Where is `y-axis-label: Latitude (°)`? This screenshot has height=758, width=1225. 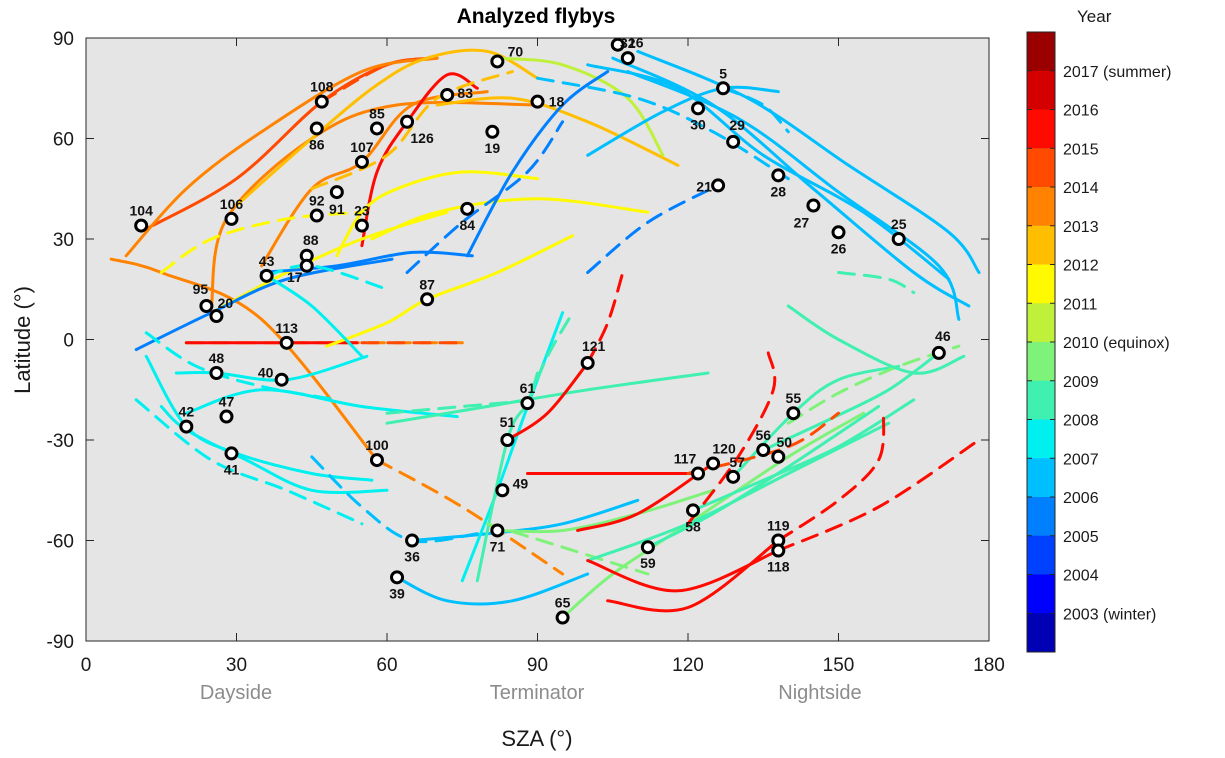
y-axis-label: Latitude (°) is located at coordinates (22, 340).